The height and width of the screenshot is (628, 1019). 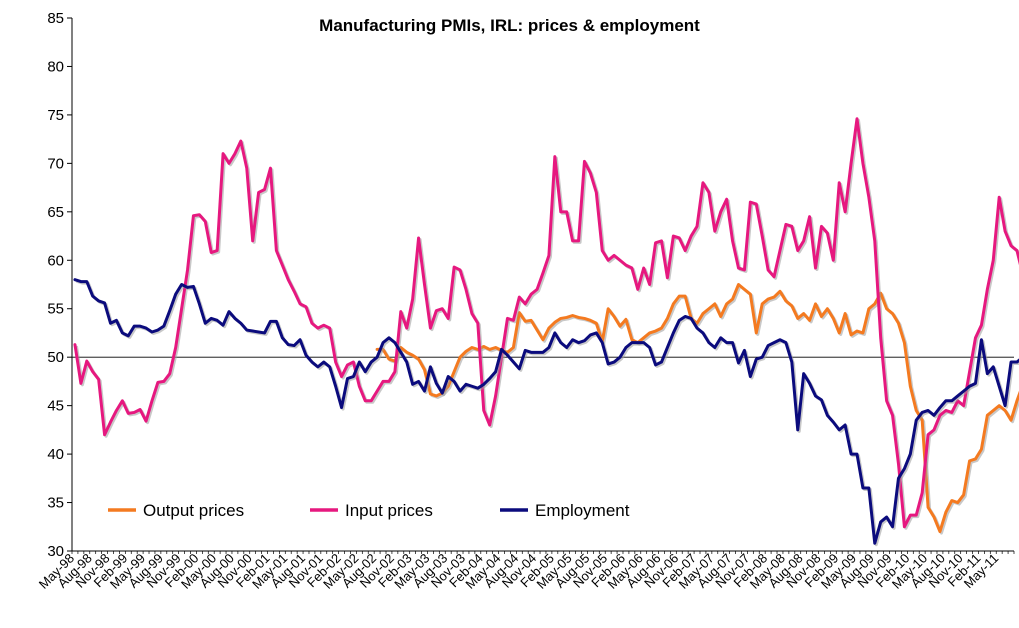 I want to click on legend-label-1: Input prices, so click(x=389, y=510).